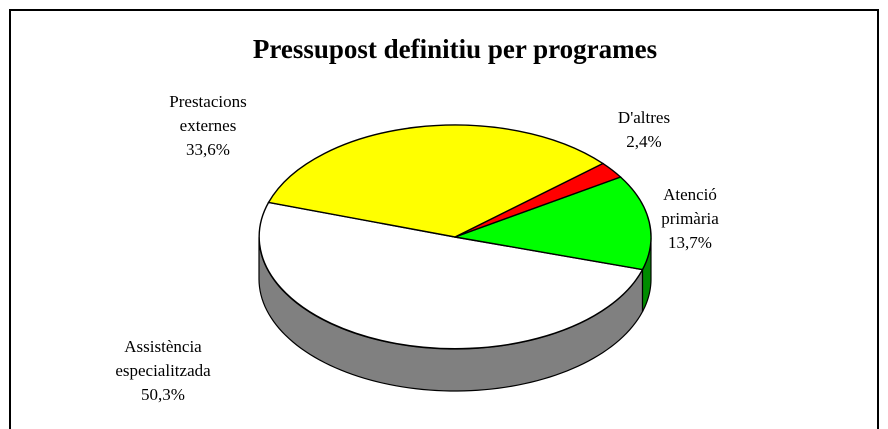 This screenshot has width=888, height=429. I want to click on slice-label-3: Prestacions, so click(207, 101).